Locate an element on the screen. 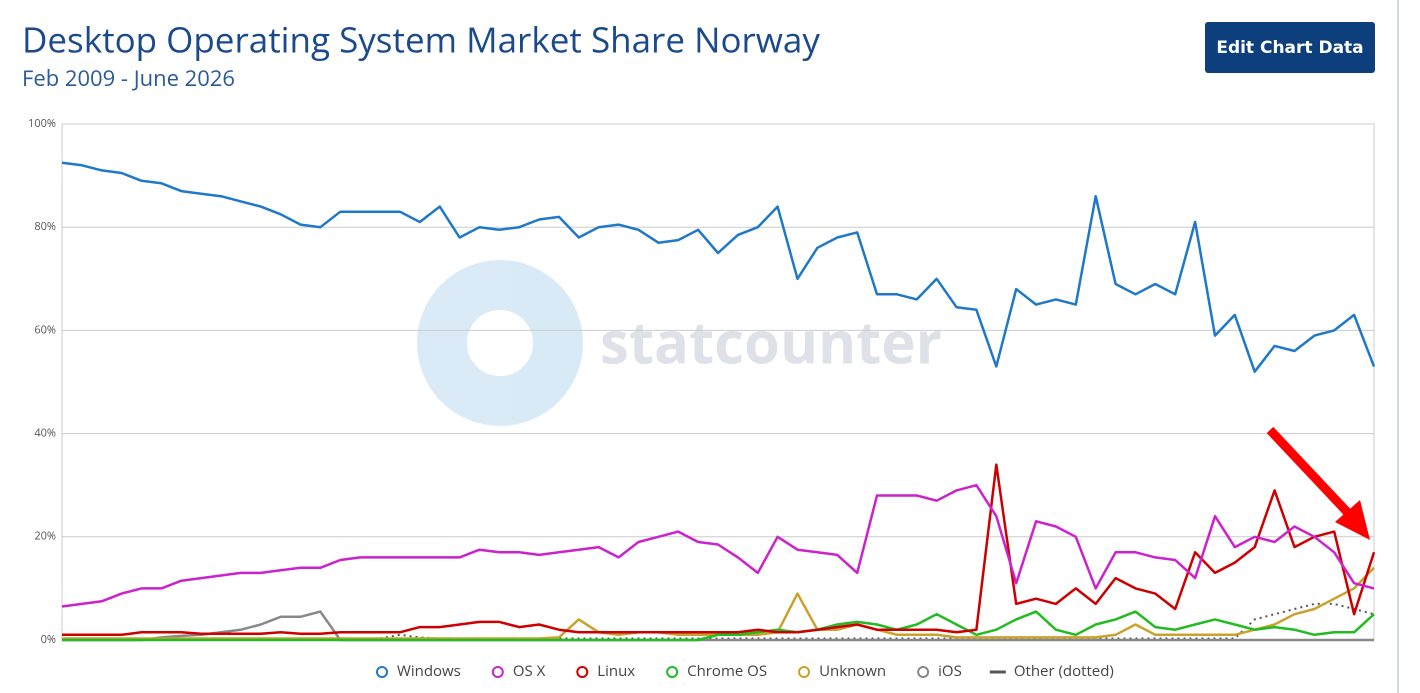 The image size is (1420, 693). legend-item: Unknown is located at coordinates (842, 671).